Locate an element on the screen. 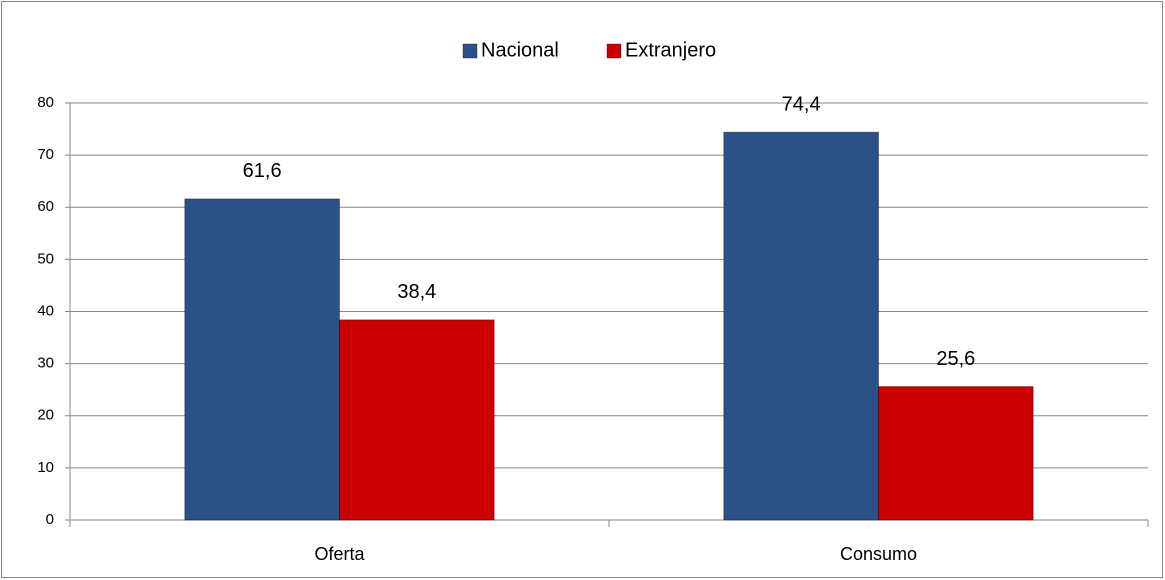 The image size is (1165, 580). data-label: 25,6 is located at coordinates (955, 359).